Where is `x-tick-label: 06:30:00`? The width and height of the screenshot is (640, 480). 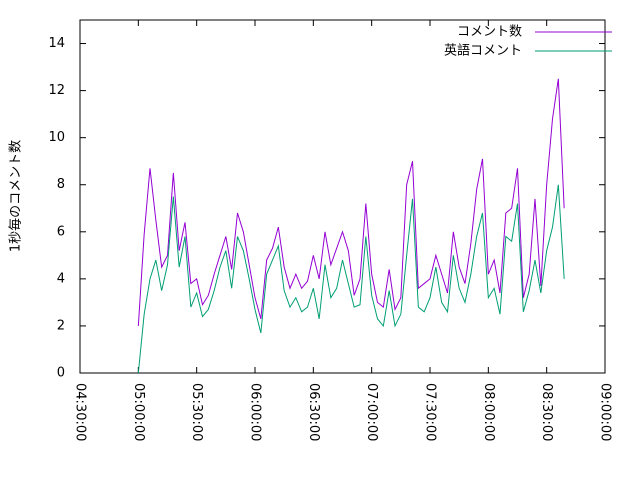 x-tick-label: 06:30:00 is located at coordinates (313, 412).